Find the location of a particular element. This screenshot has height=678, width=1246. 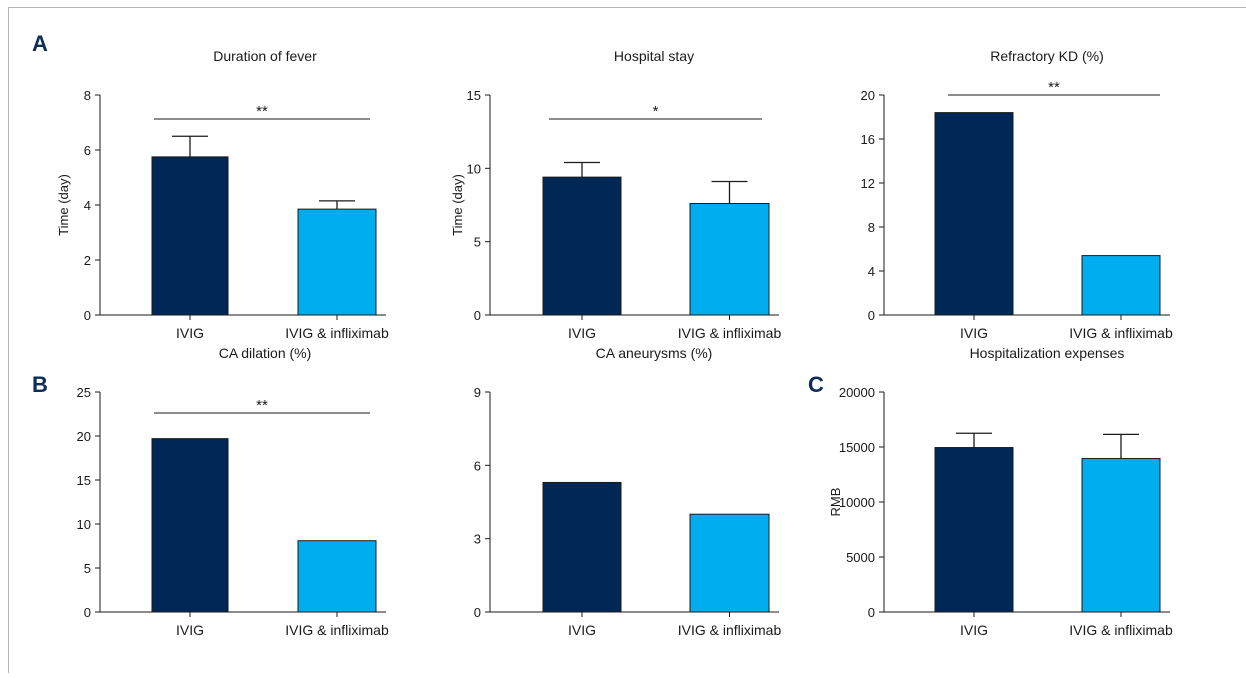

chart-3-bar-ivig-infliximab is located at coordinates (1121, 285).